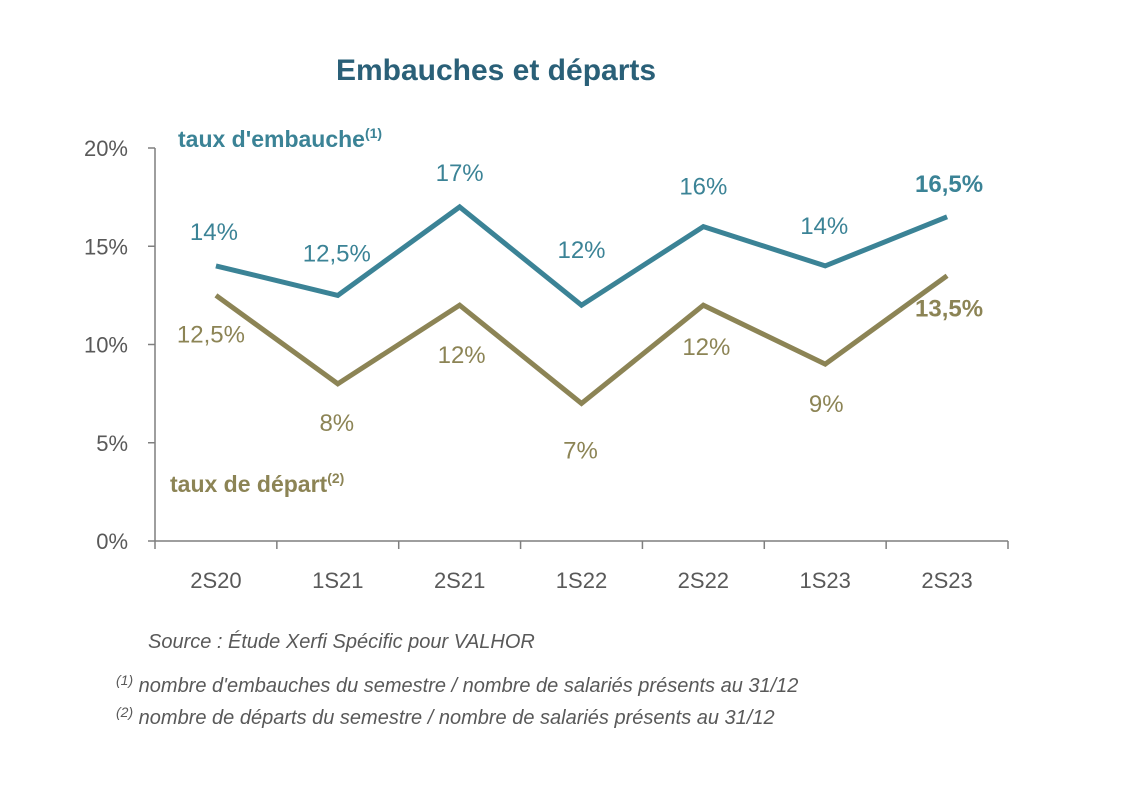 The width and height of the screenshot is (1123, 787). I want to click on series-line-depart, so click(581, 340).